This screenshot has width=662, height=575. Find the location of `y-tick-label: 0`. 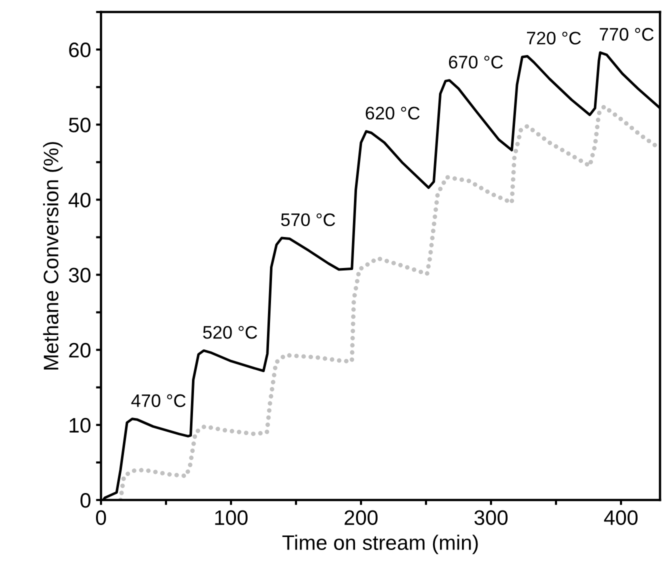

y-tick-label: 0 is located at coordinates (85, 500).